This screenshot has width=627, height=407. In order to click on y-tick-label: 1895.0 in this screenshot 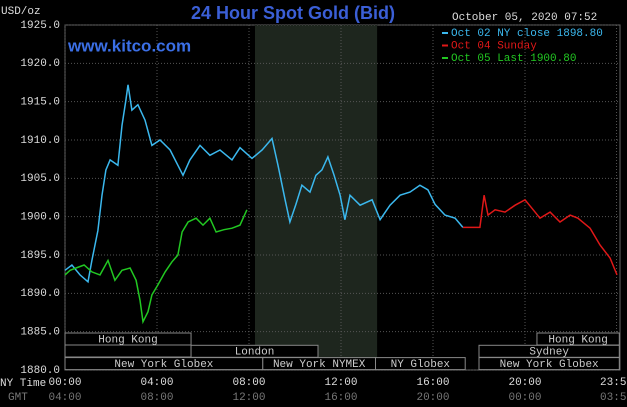, I will do `click(40, 256)`.